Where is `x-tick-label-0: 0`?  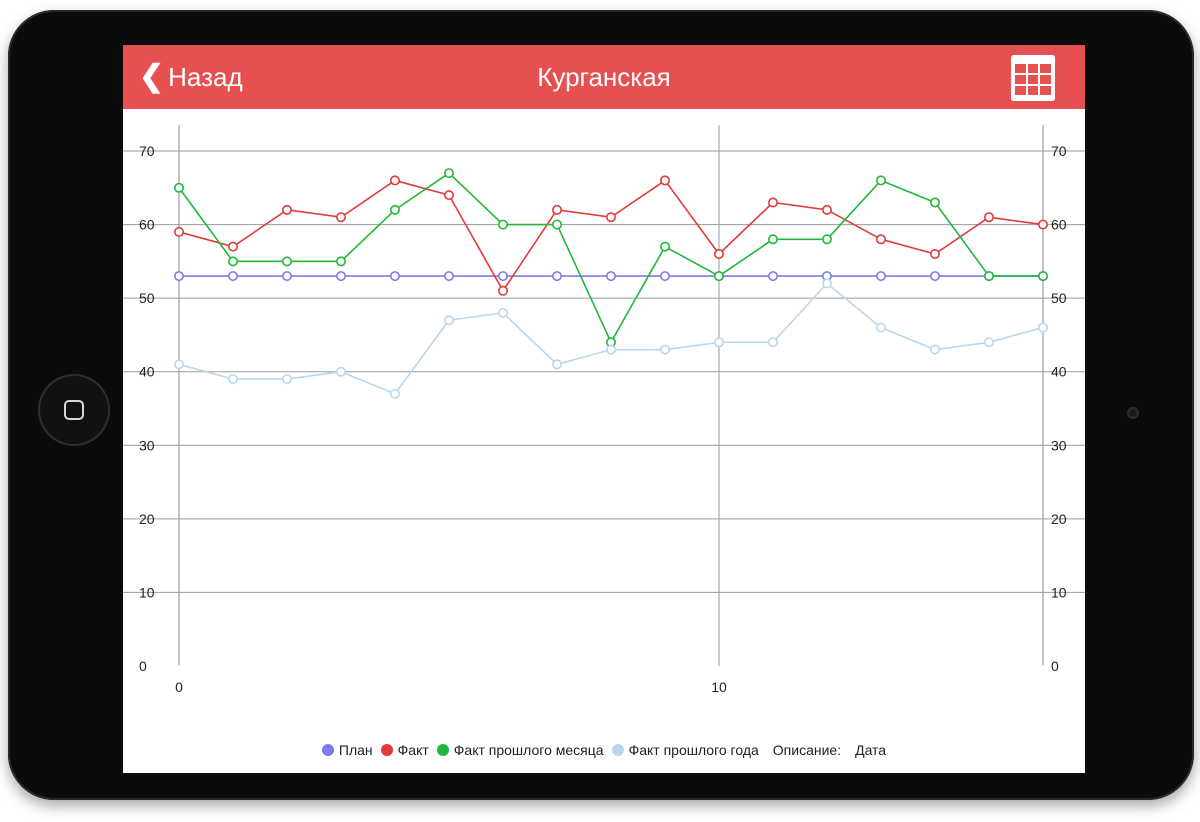 x-tick-label-0: 0 is located at coordinates (179, 687).